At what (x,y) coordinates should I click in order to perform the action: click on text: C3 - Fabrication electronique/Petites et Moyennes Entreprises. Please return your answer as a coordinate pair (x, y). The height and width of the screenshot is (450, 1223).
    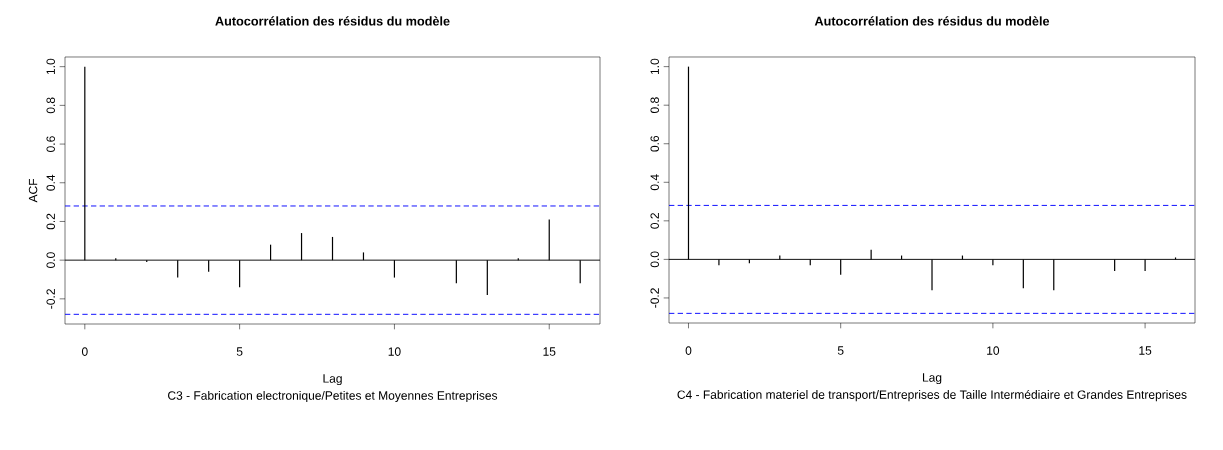
    Looking at the image, I should click on (333, 396).